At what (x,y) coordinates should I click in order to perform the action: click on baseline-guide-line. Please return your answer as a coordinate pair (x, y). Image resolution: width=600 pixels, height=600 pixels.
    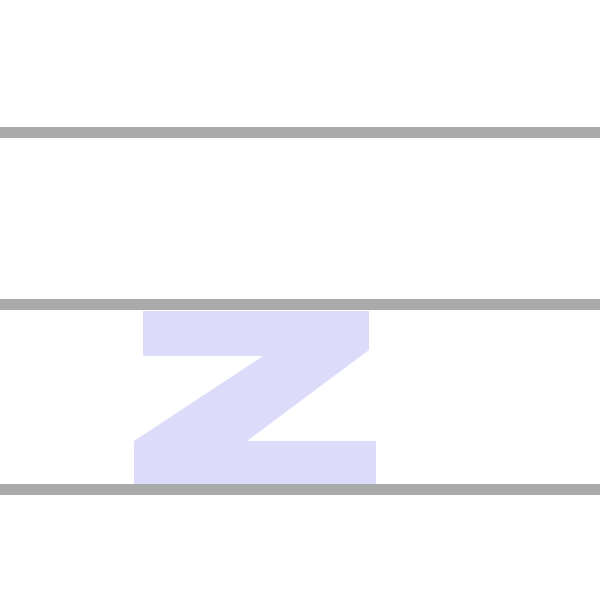
    Looking at the image, I should click on (300, 489).